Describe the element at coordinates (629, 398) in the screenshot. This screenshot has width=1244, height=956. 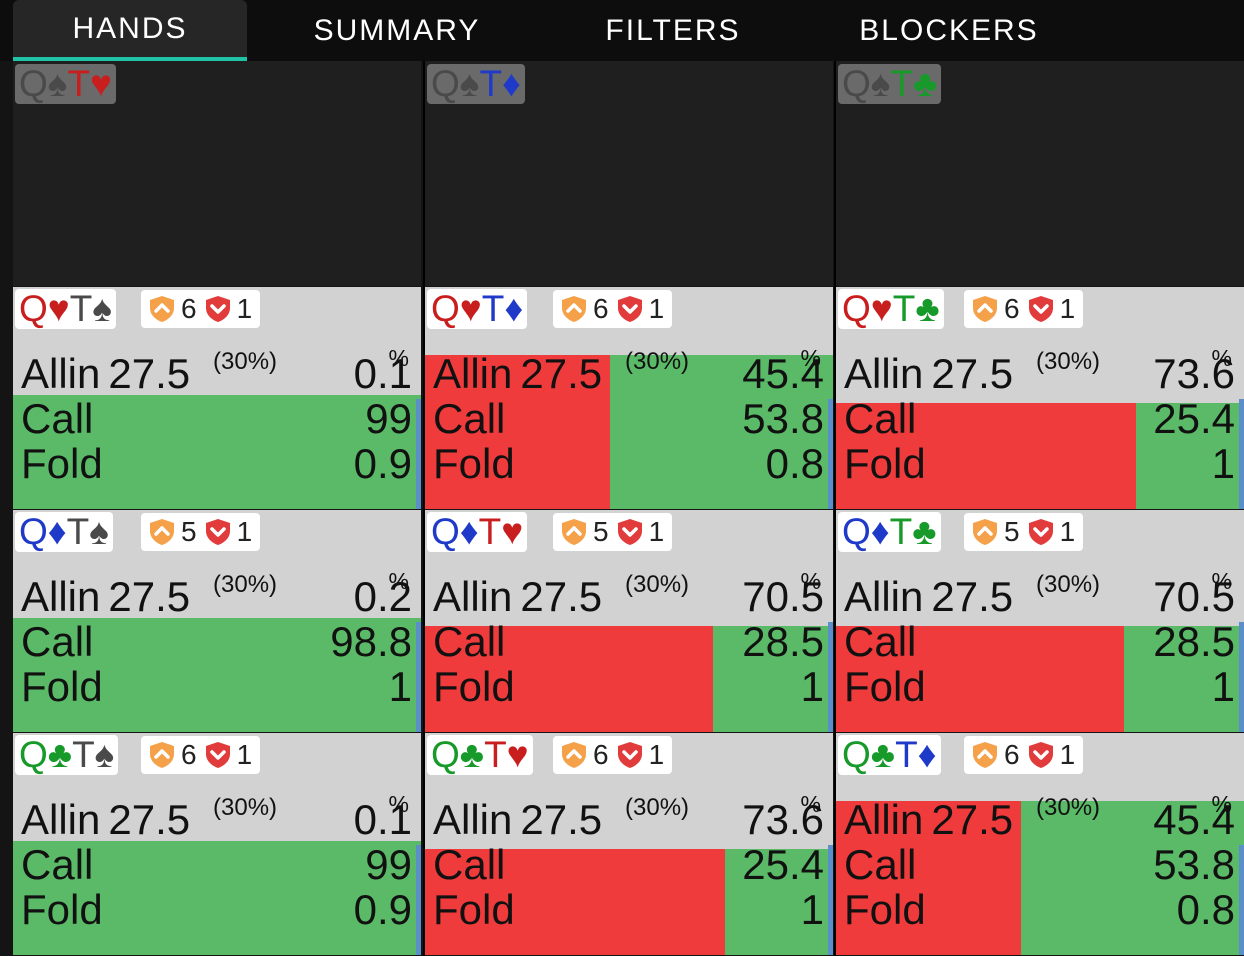
I see `hand-cell: Q ♥ T ♦ 6 1% Allin 27.5 (30%) 45.4 Call 53.8 Fold 0.8` at that location.